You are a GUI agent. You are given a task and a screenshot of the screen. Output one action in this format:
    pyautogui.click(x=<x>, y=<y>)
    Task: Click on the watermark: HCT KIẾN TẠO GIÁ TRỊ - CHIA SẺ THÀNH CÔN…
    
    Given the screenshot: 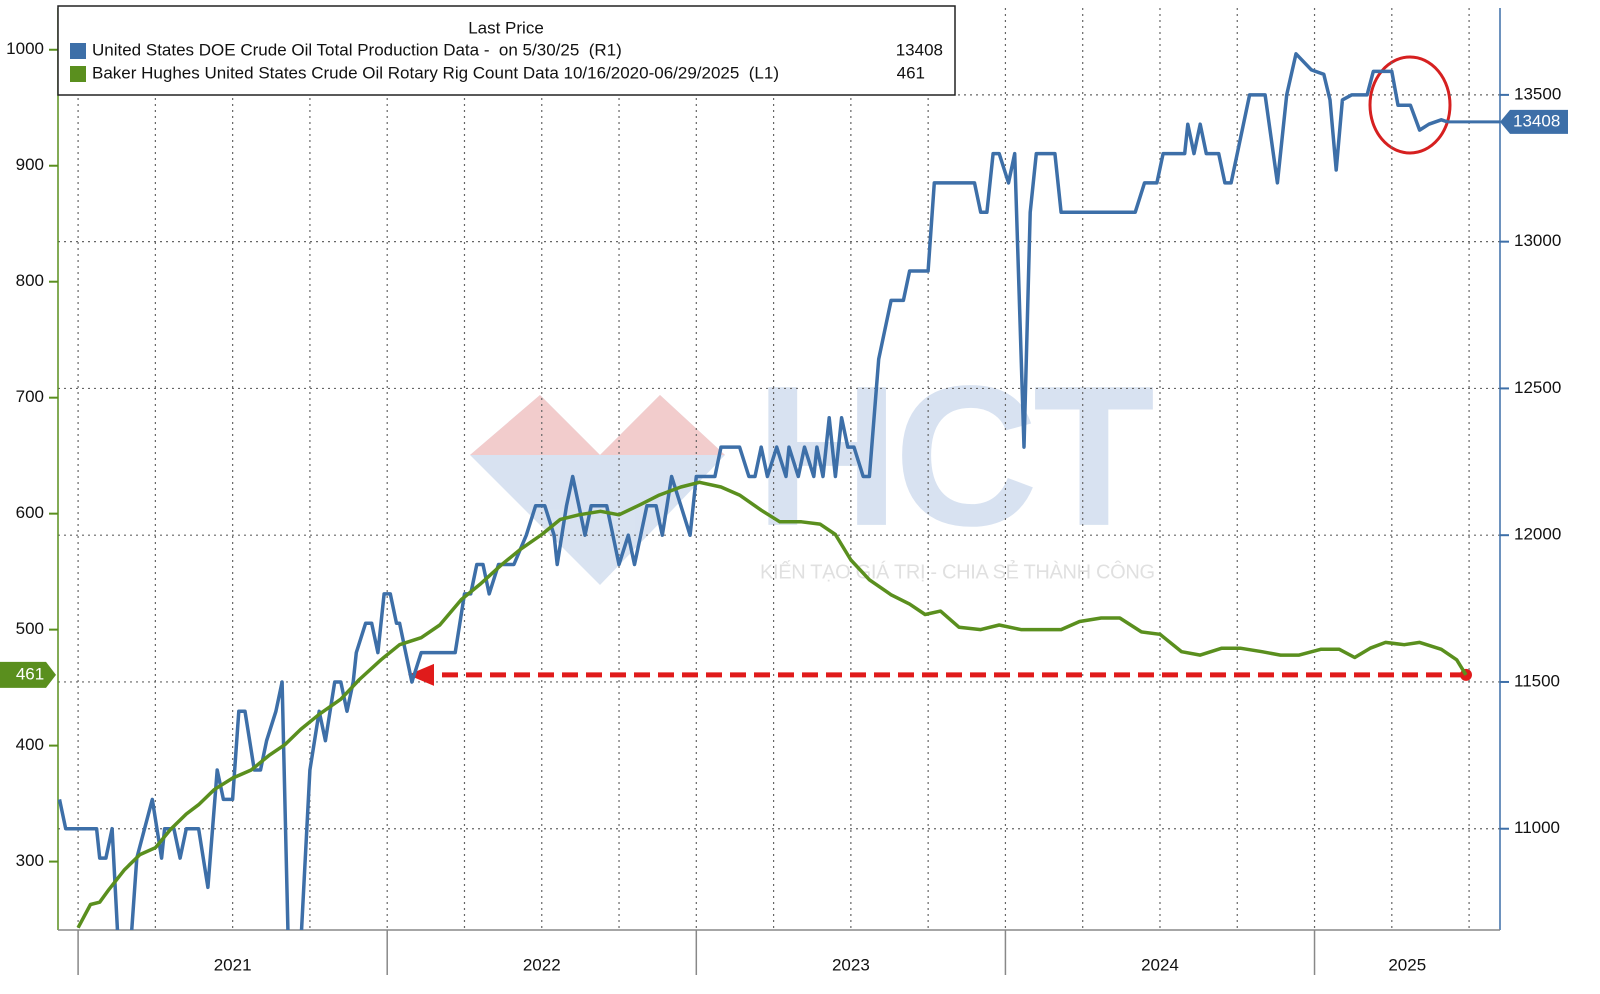 What is the action you would take?
    pyautogui.click(x=812, y=465)
    